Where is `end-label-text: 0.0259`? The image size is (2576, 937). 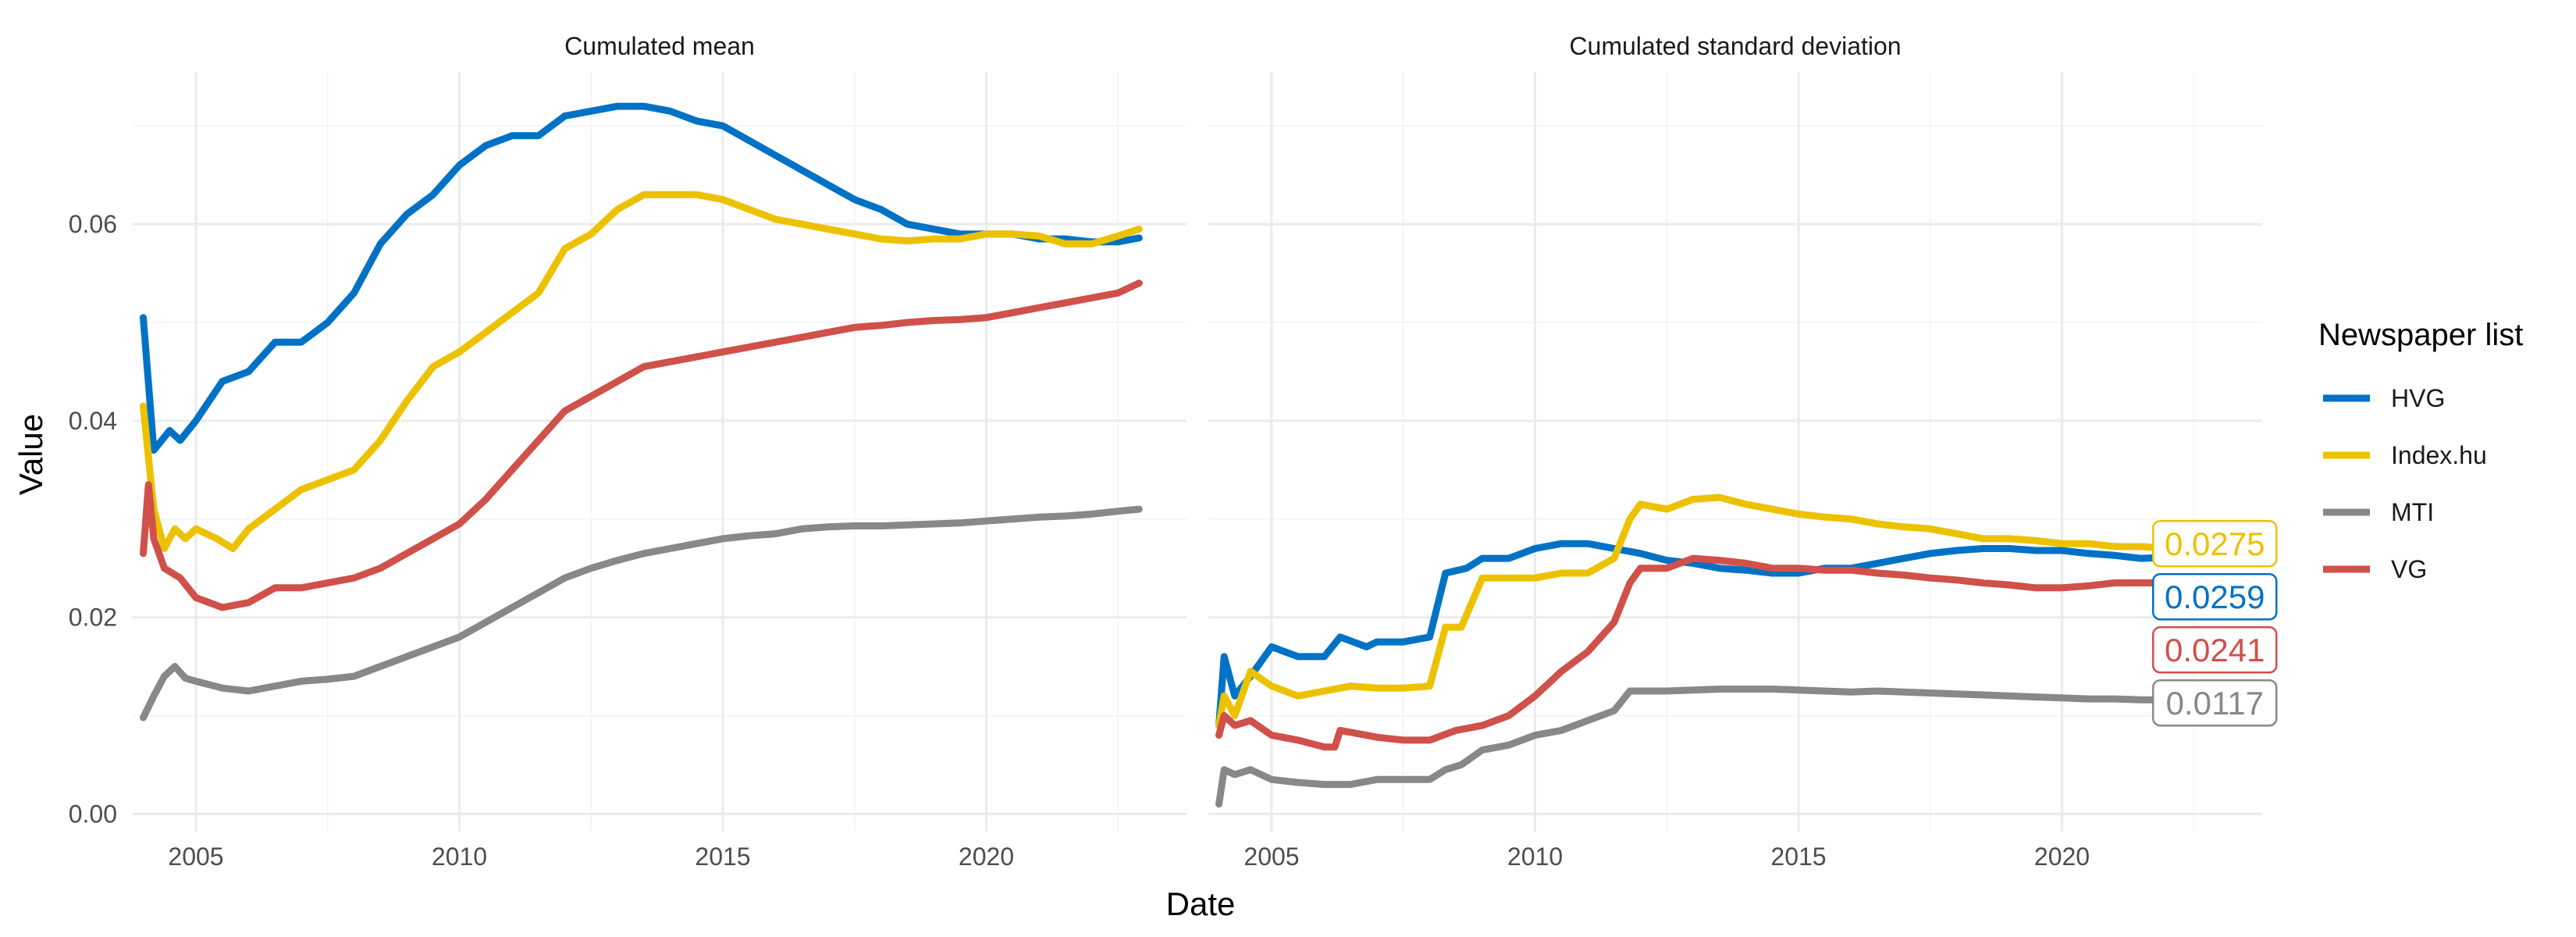 end-label-text: 0.0259 is located at coordinates (2215, 597).